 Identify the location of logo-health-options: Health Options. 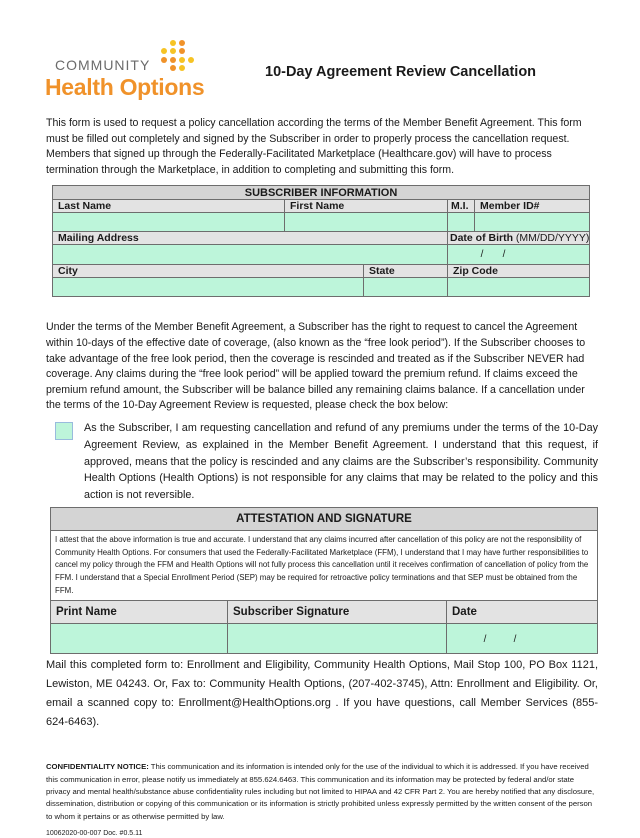
(125, 87).